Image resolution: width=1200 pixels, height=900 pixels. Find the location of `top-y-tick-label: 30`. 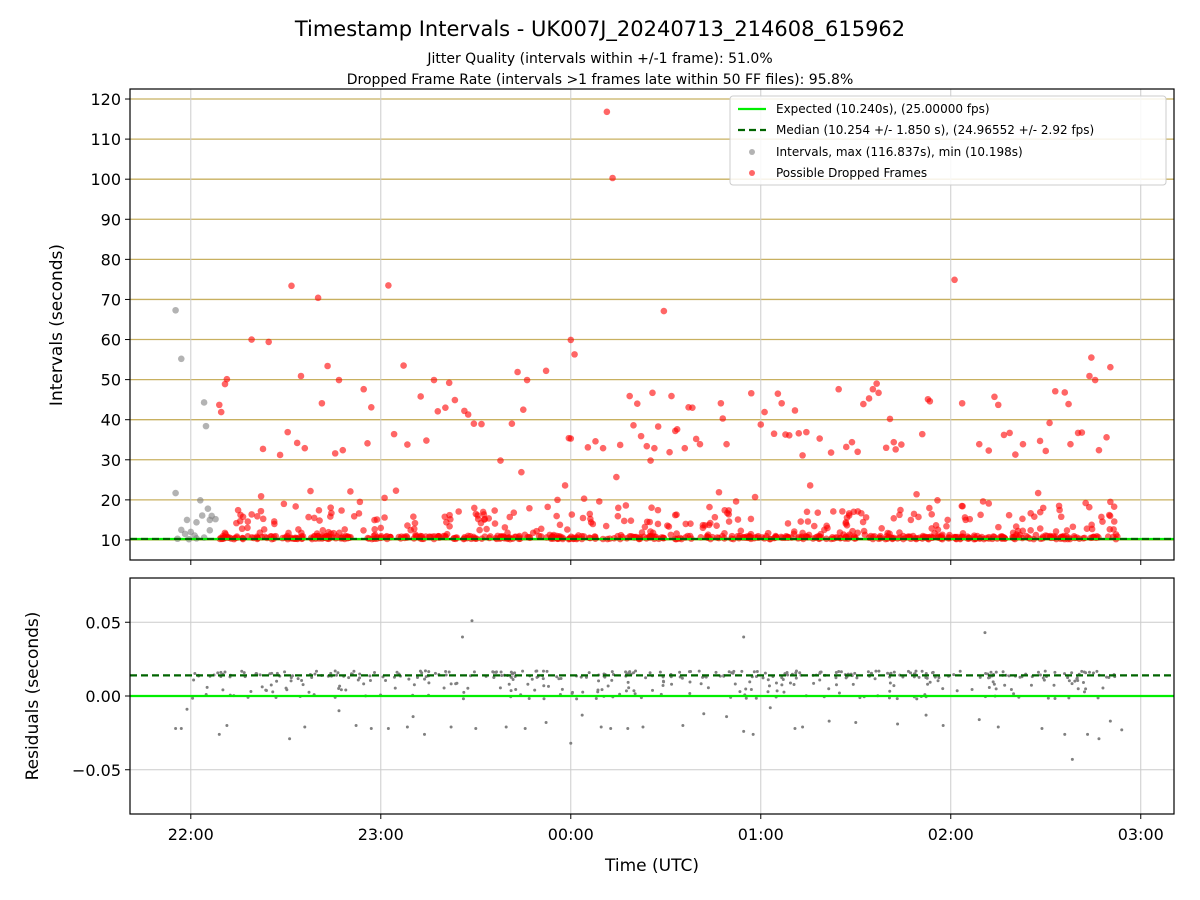

top-y-tick-label: 30 is located at coordinates (111, 460).